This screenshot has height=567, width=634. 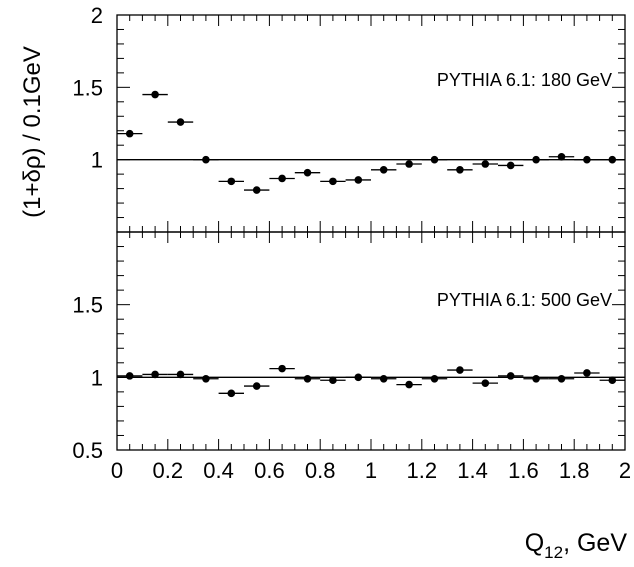 I want to click on y-axis-label: (1+δρ) / 0.1GeV, so click(x=32, y=132).